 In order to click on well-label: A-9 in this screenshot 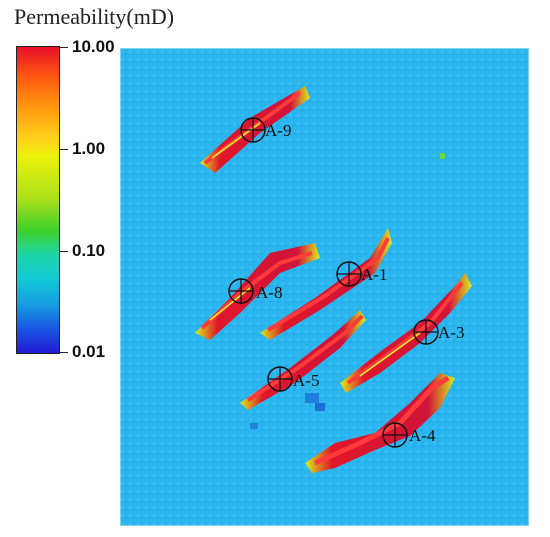, I will do `click(278, 130)`.